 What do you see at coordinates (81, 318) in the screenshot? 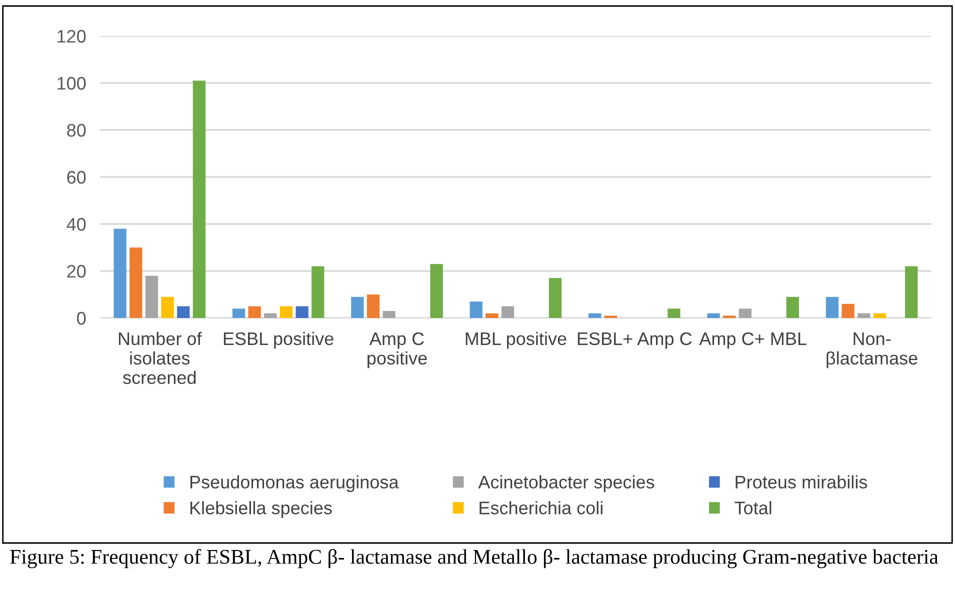
I see `y-tick-label: 0` at bounding box center [81, 318].